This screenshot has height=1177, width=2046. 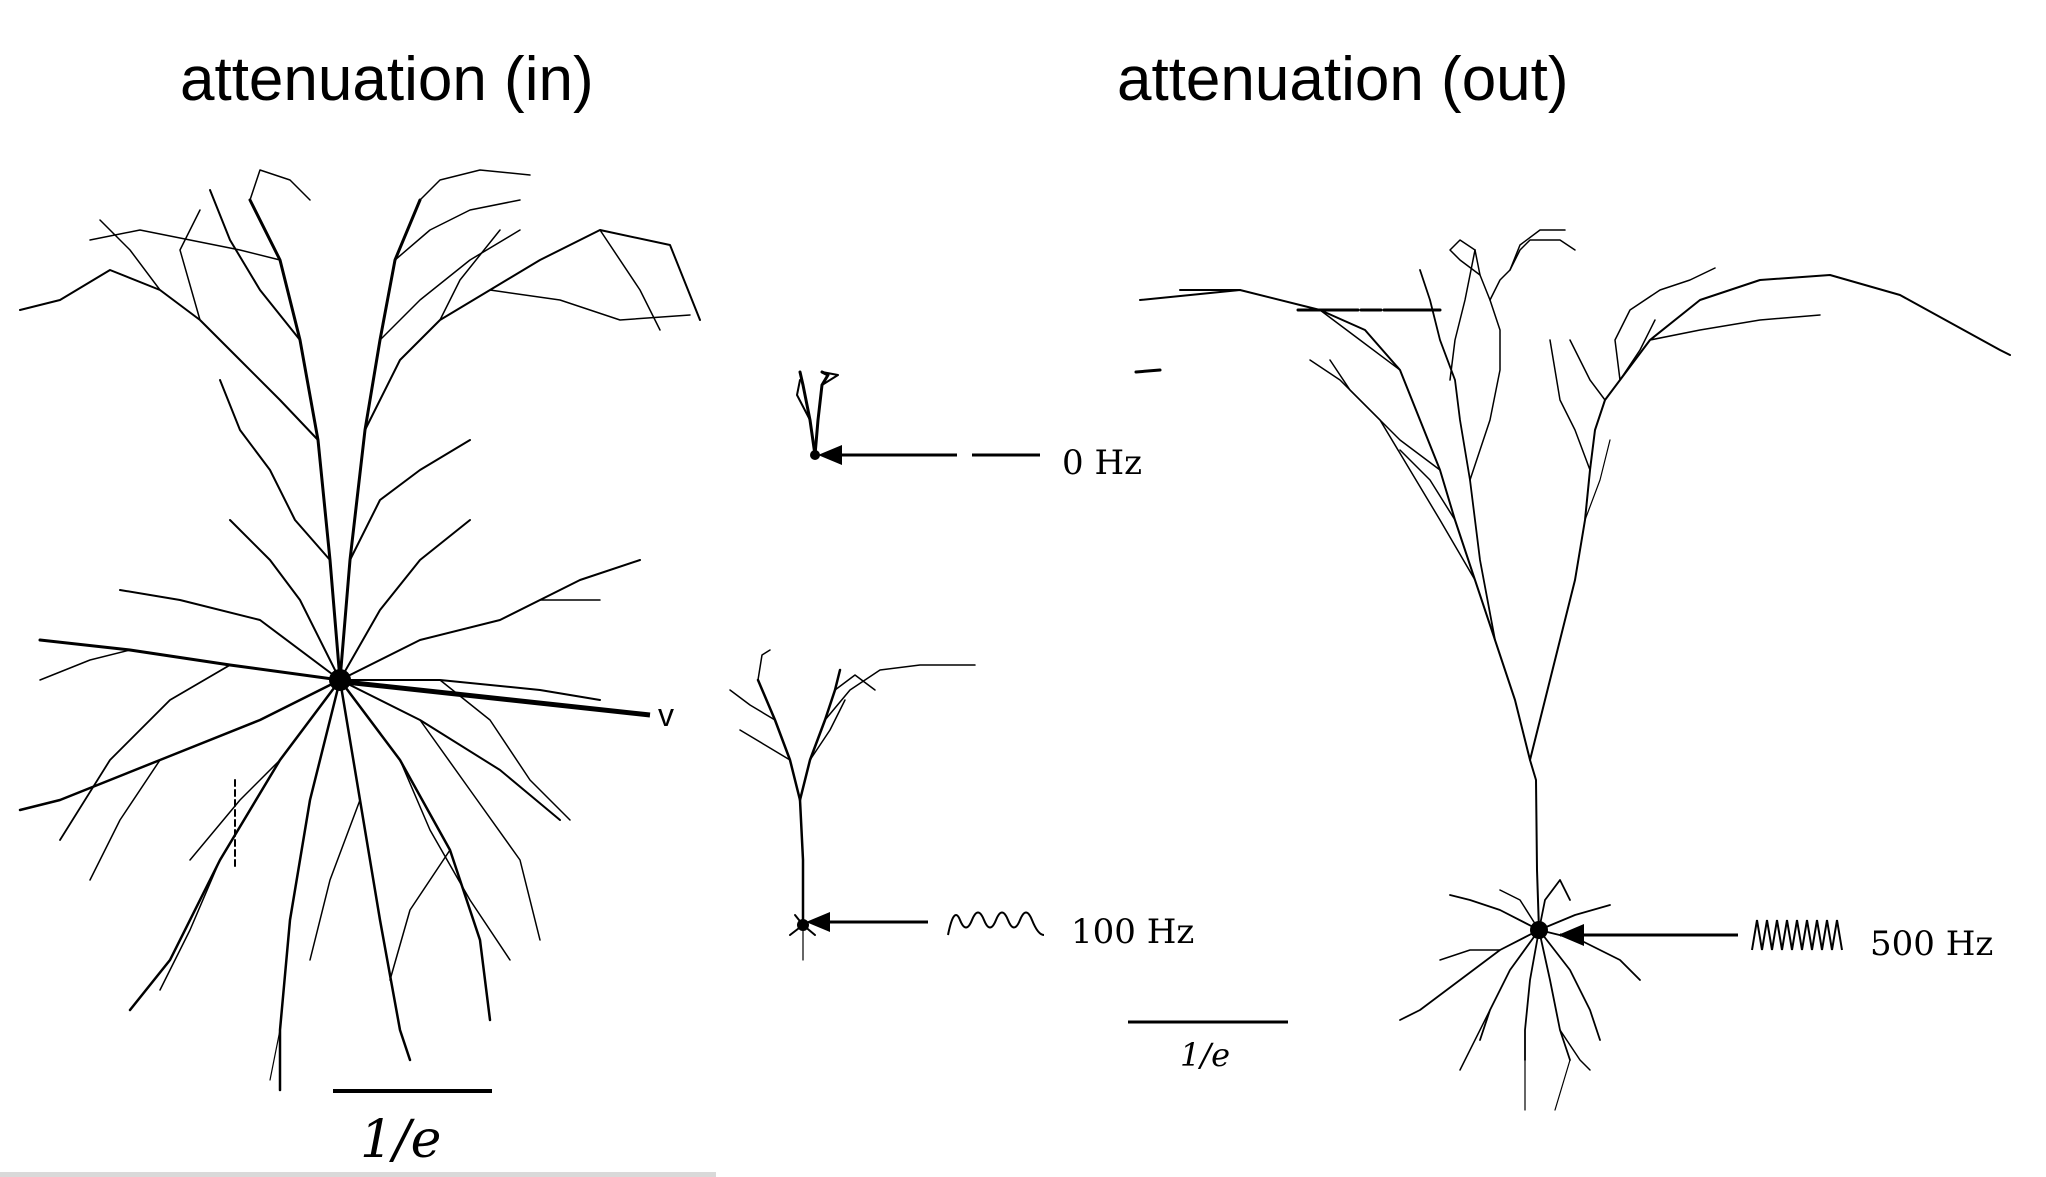 I want to click on scale-label-right: 1/e, so click(x=1205, y=1055).